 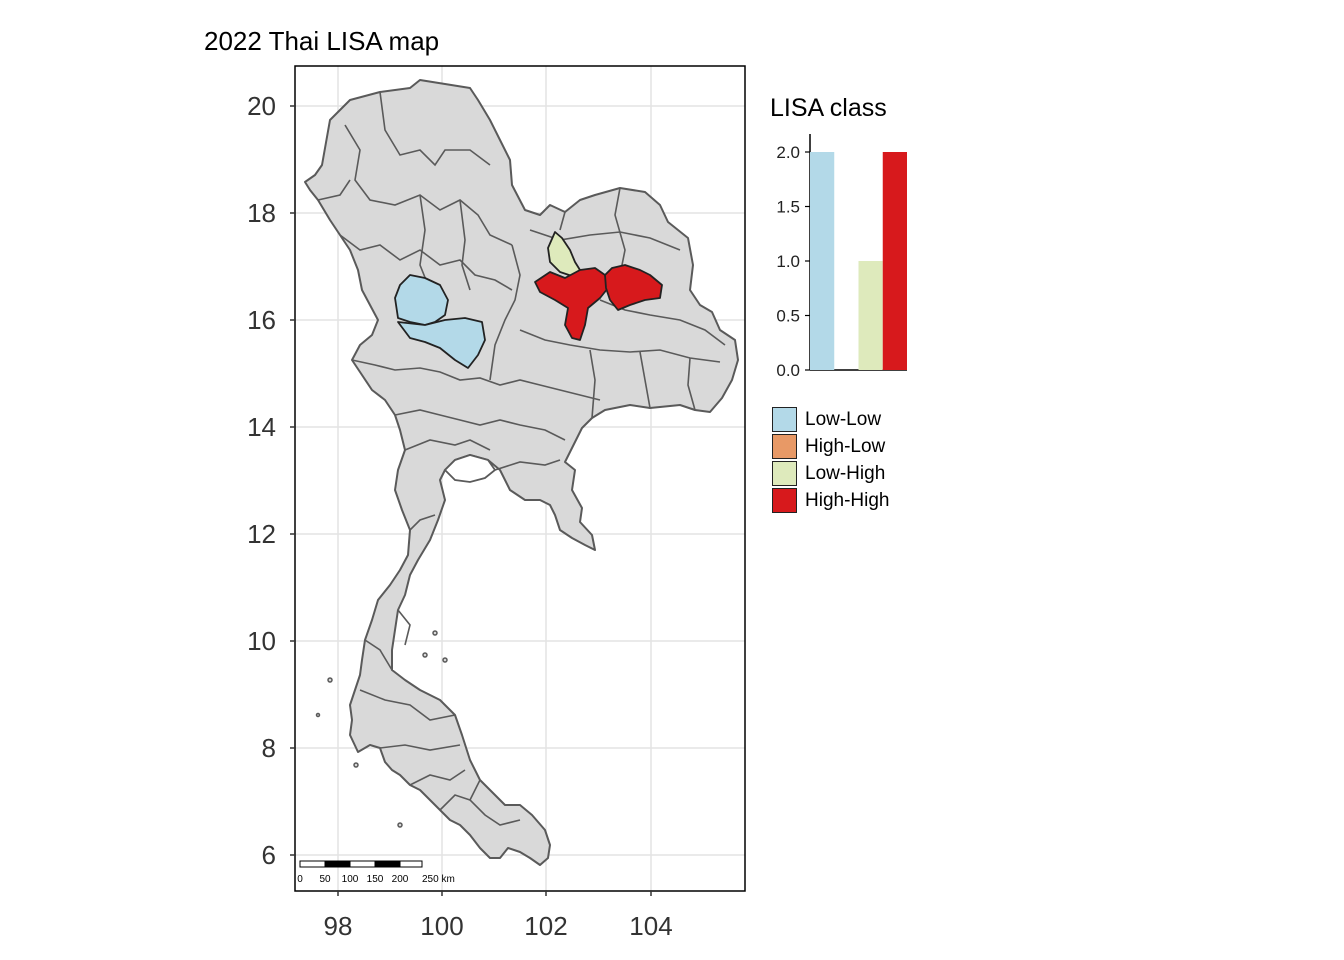 I want to click on inset-y-tick-label: 0.0, so click(x=788, y=370).